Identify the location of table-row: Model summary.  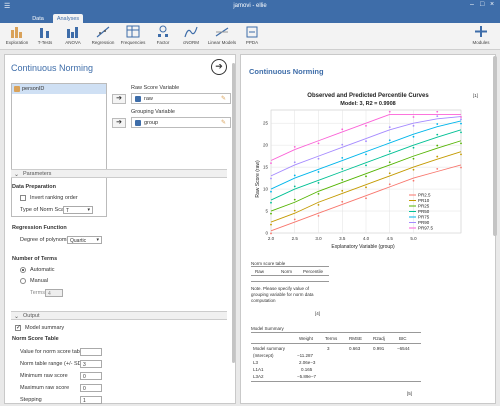
(269, 348).